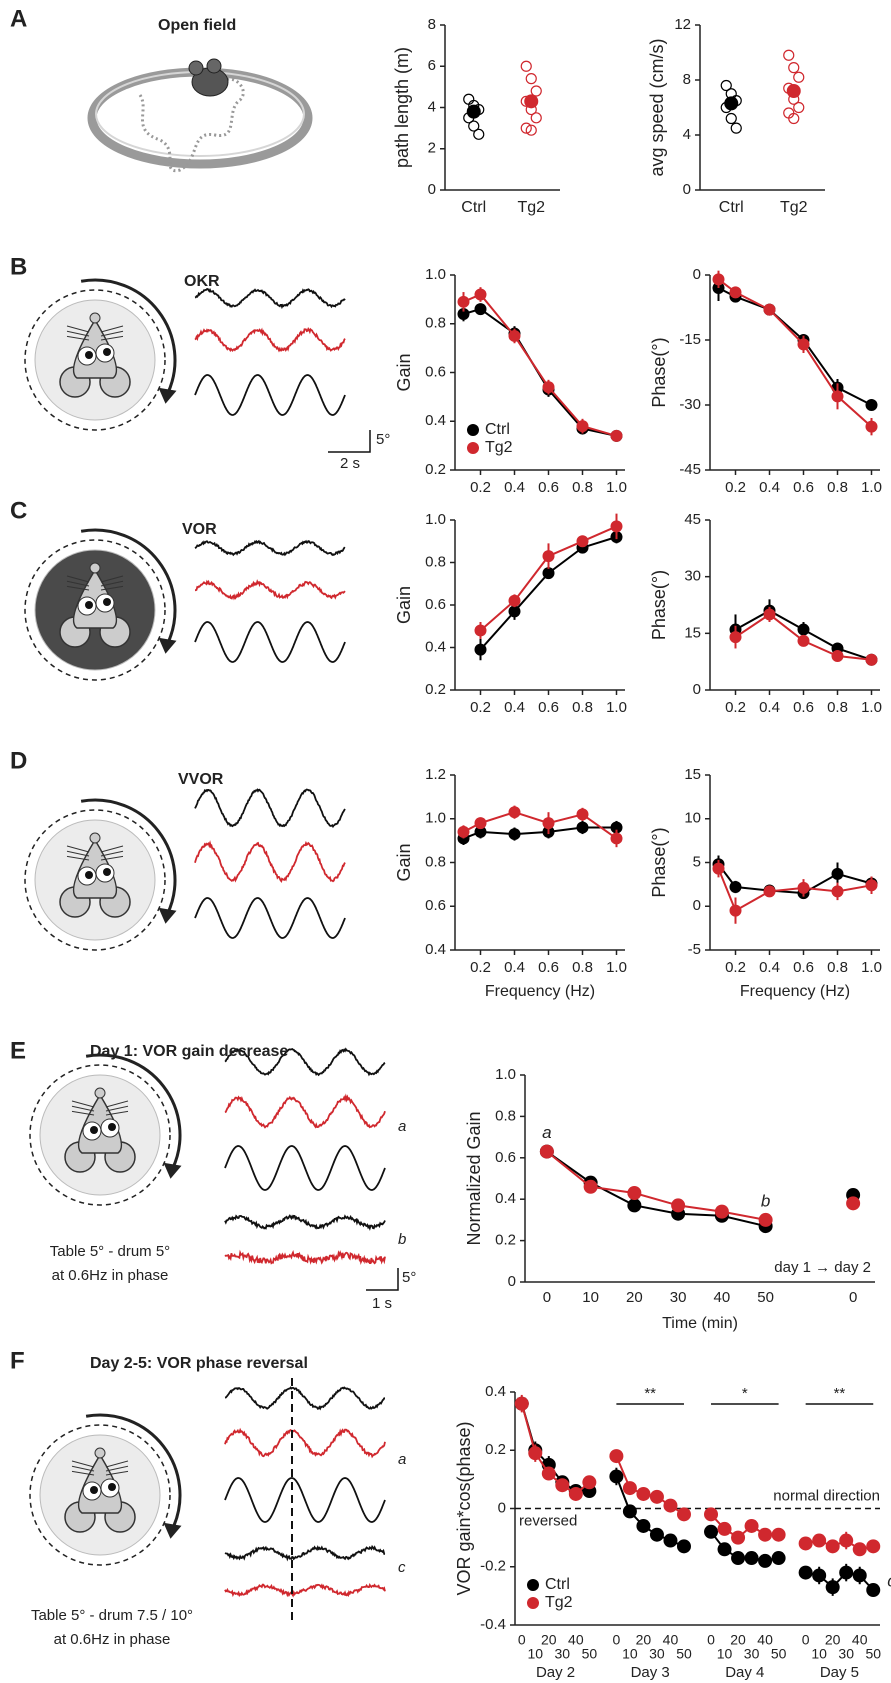 Image resolution: width=891 pixels, height=1683 pixels. Describe the element at coordinates (557, 1584) in the screenshot. I see `legend-label: Ctrl` at that location.